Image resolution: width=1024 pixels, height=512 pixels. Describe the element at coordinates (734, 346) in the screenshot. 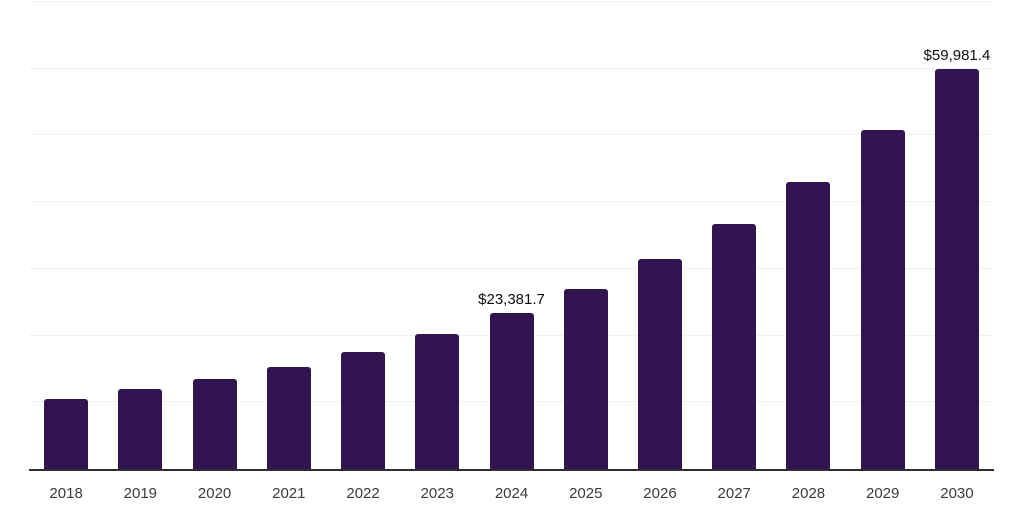

I see `bar-2027` at that location.